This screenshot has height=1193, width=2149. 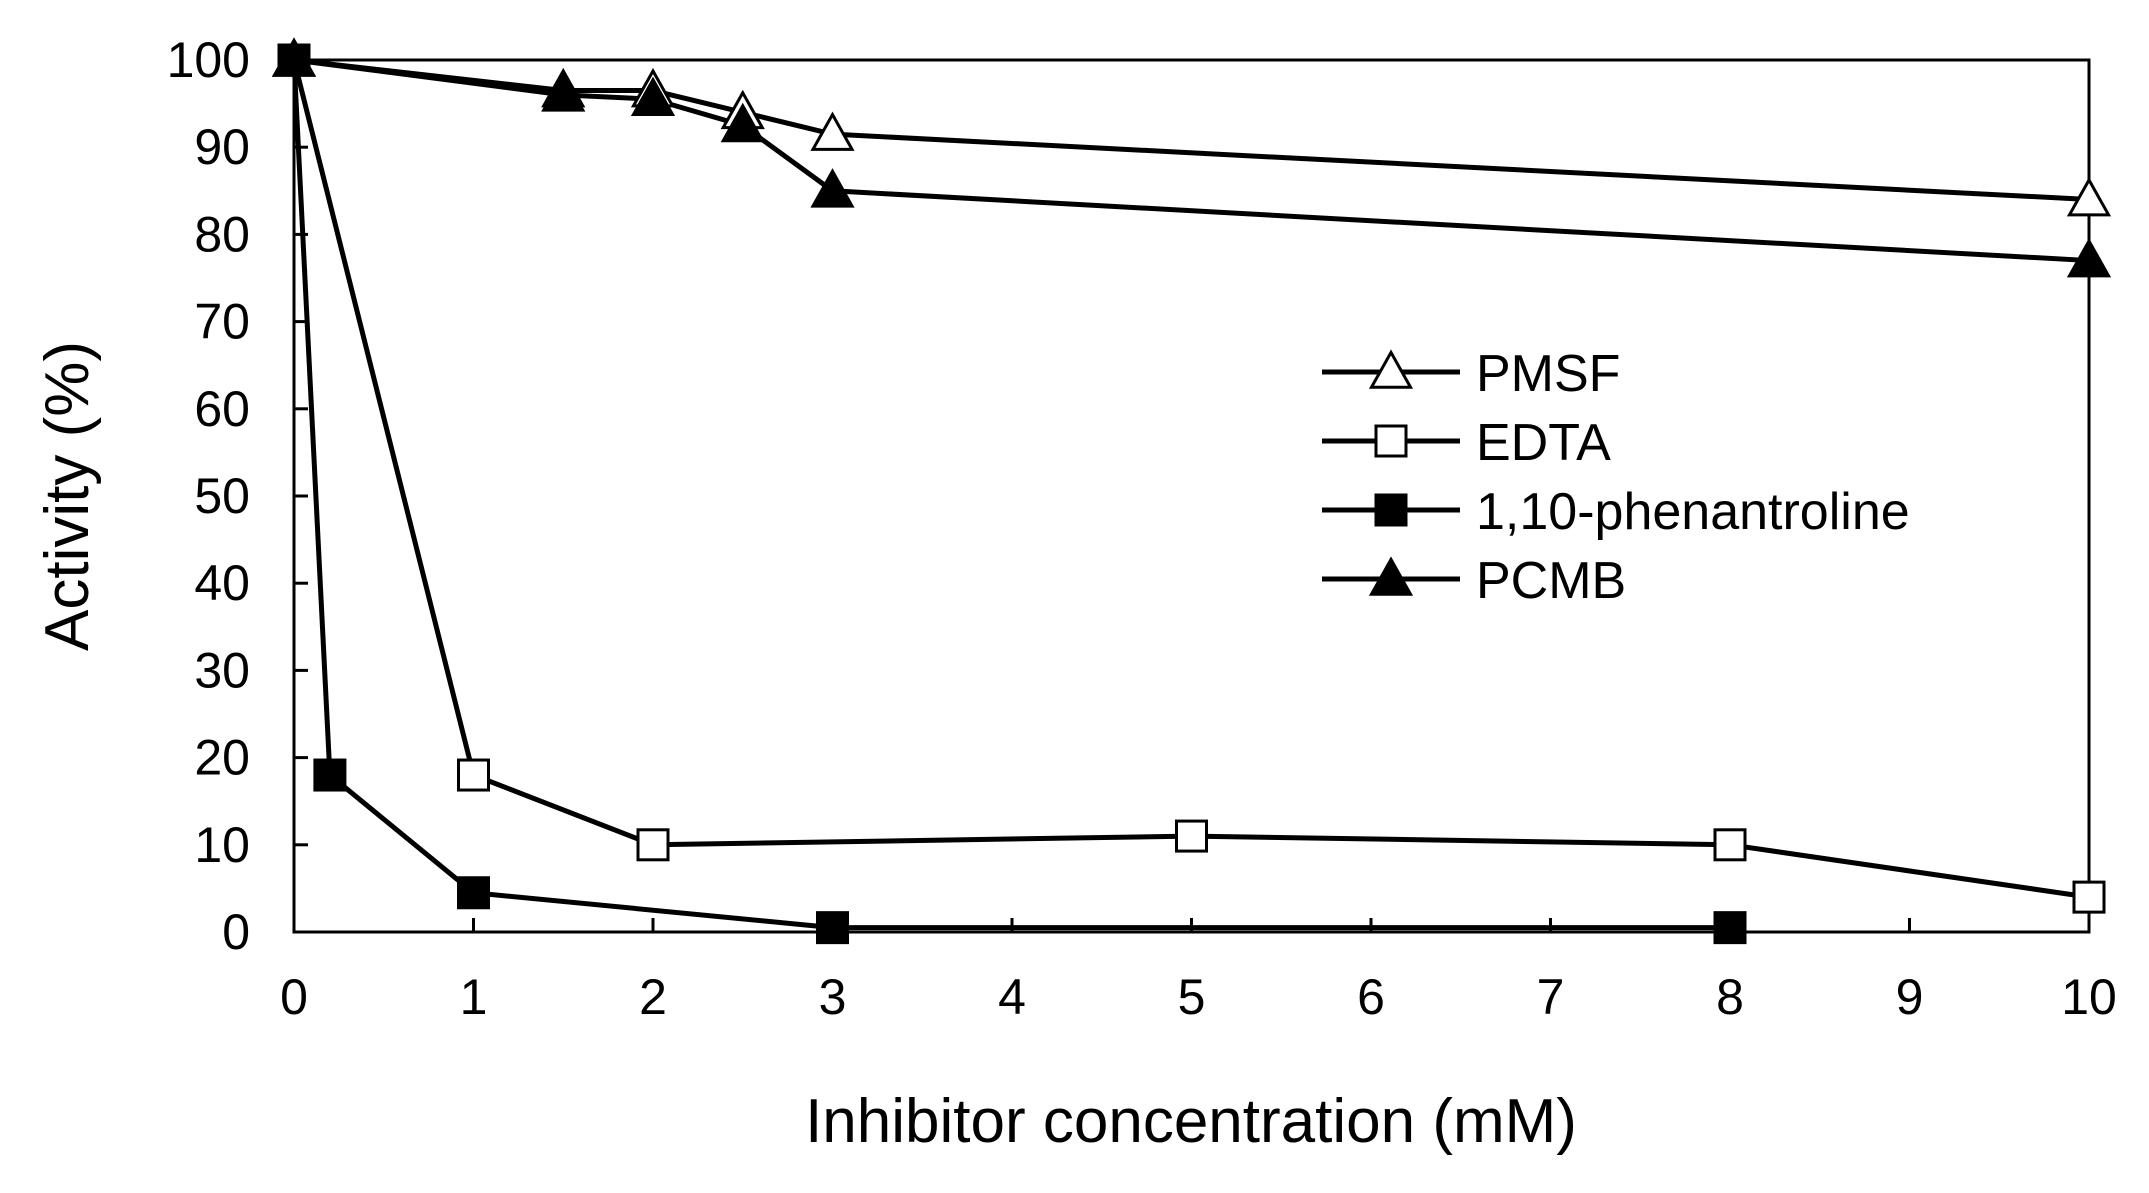 What do you see at coordinates (1548, 374) in the screenshot?
I see `legend-label-pmsf: PMSF` at bounding box center [1548, 374].